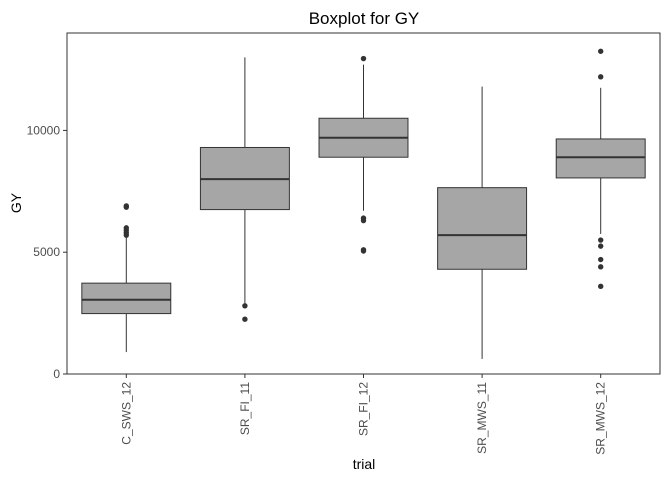 The image size is (672, 480). What do you see at coordinates (601, 418) in the screenshot?
I see `x-tick-label: SR_MWS_12` at bounding box center [601, 418].